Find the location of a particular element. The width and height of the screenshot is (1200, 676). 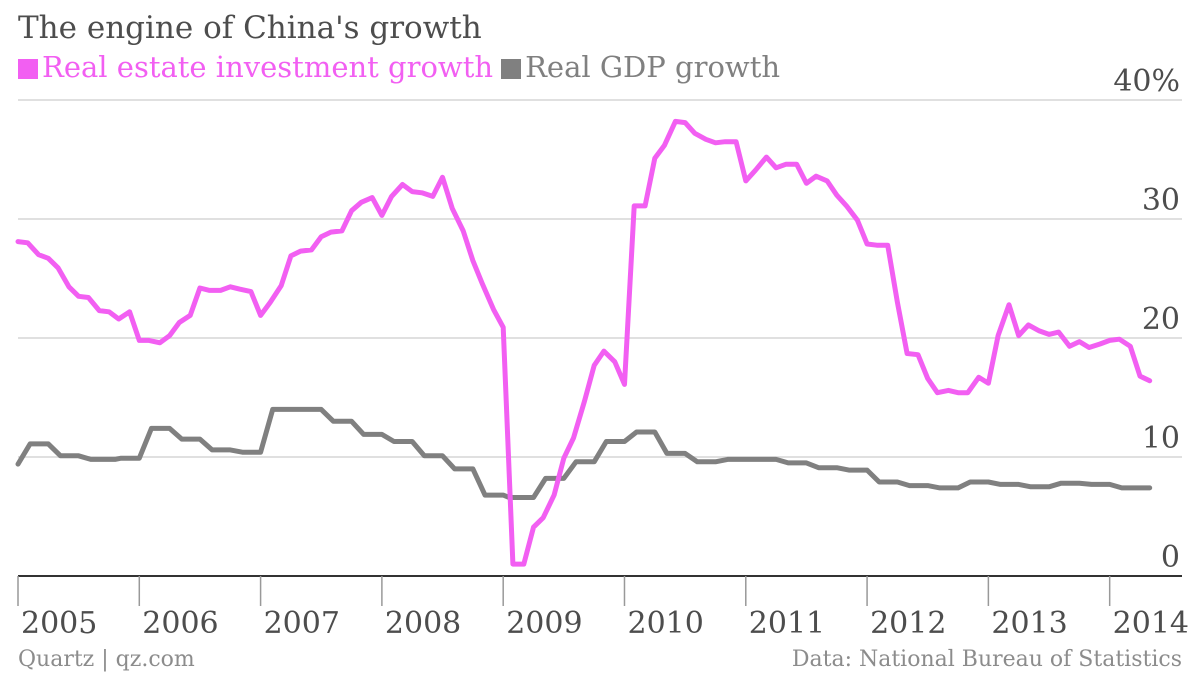

legend-swatch-gdp is located at coordinates (511, 69).